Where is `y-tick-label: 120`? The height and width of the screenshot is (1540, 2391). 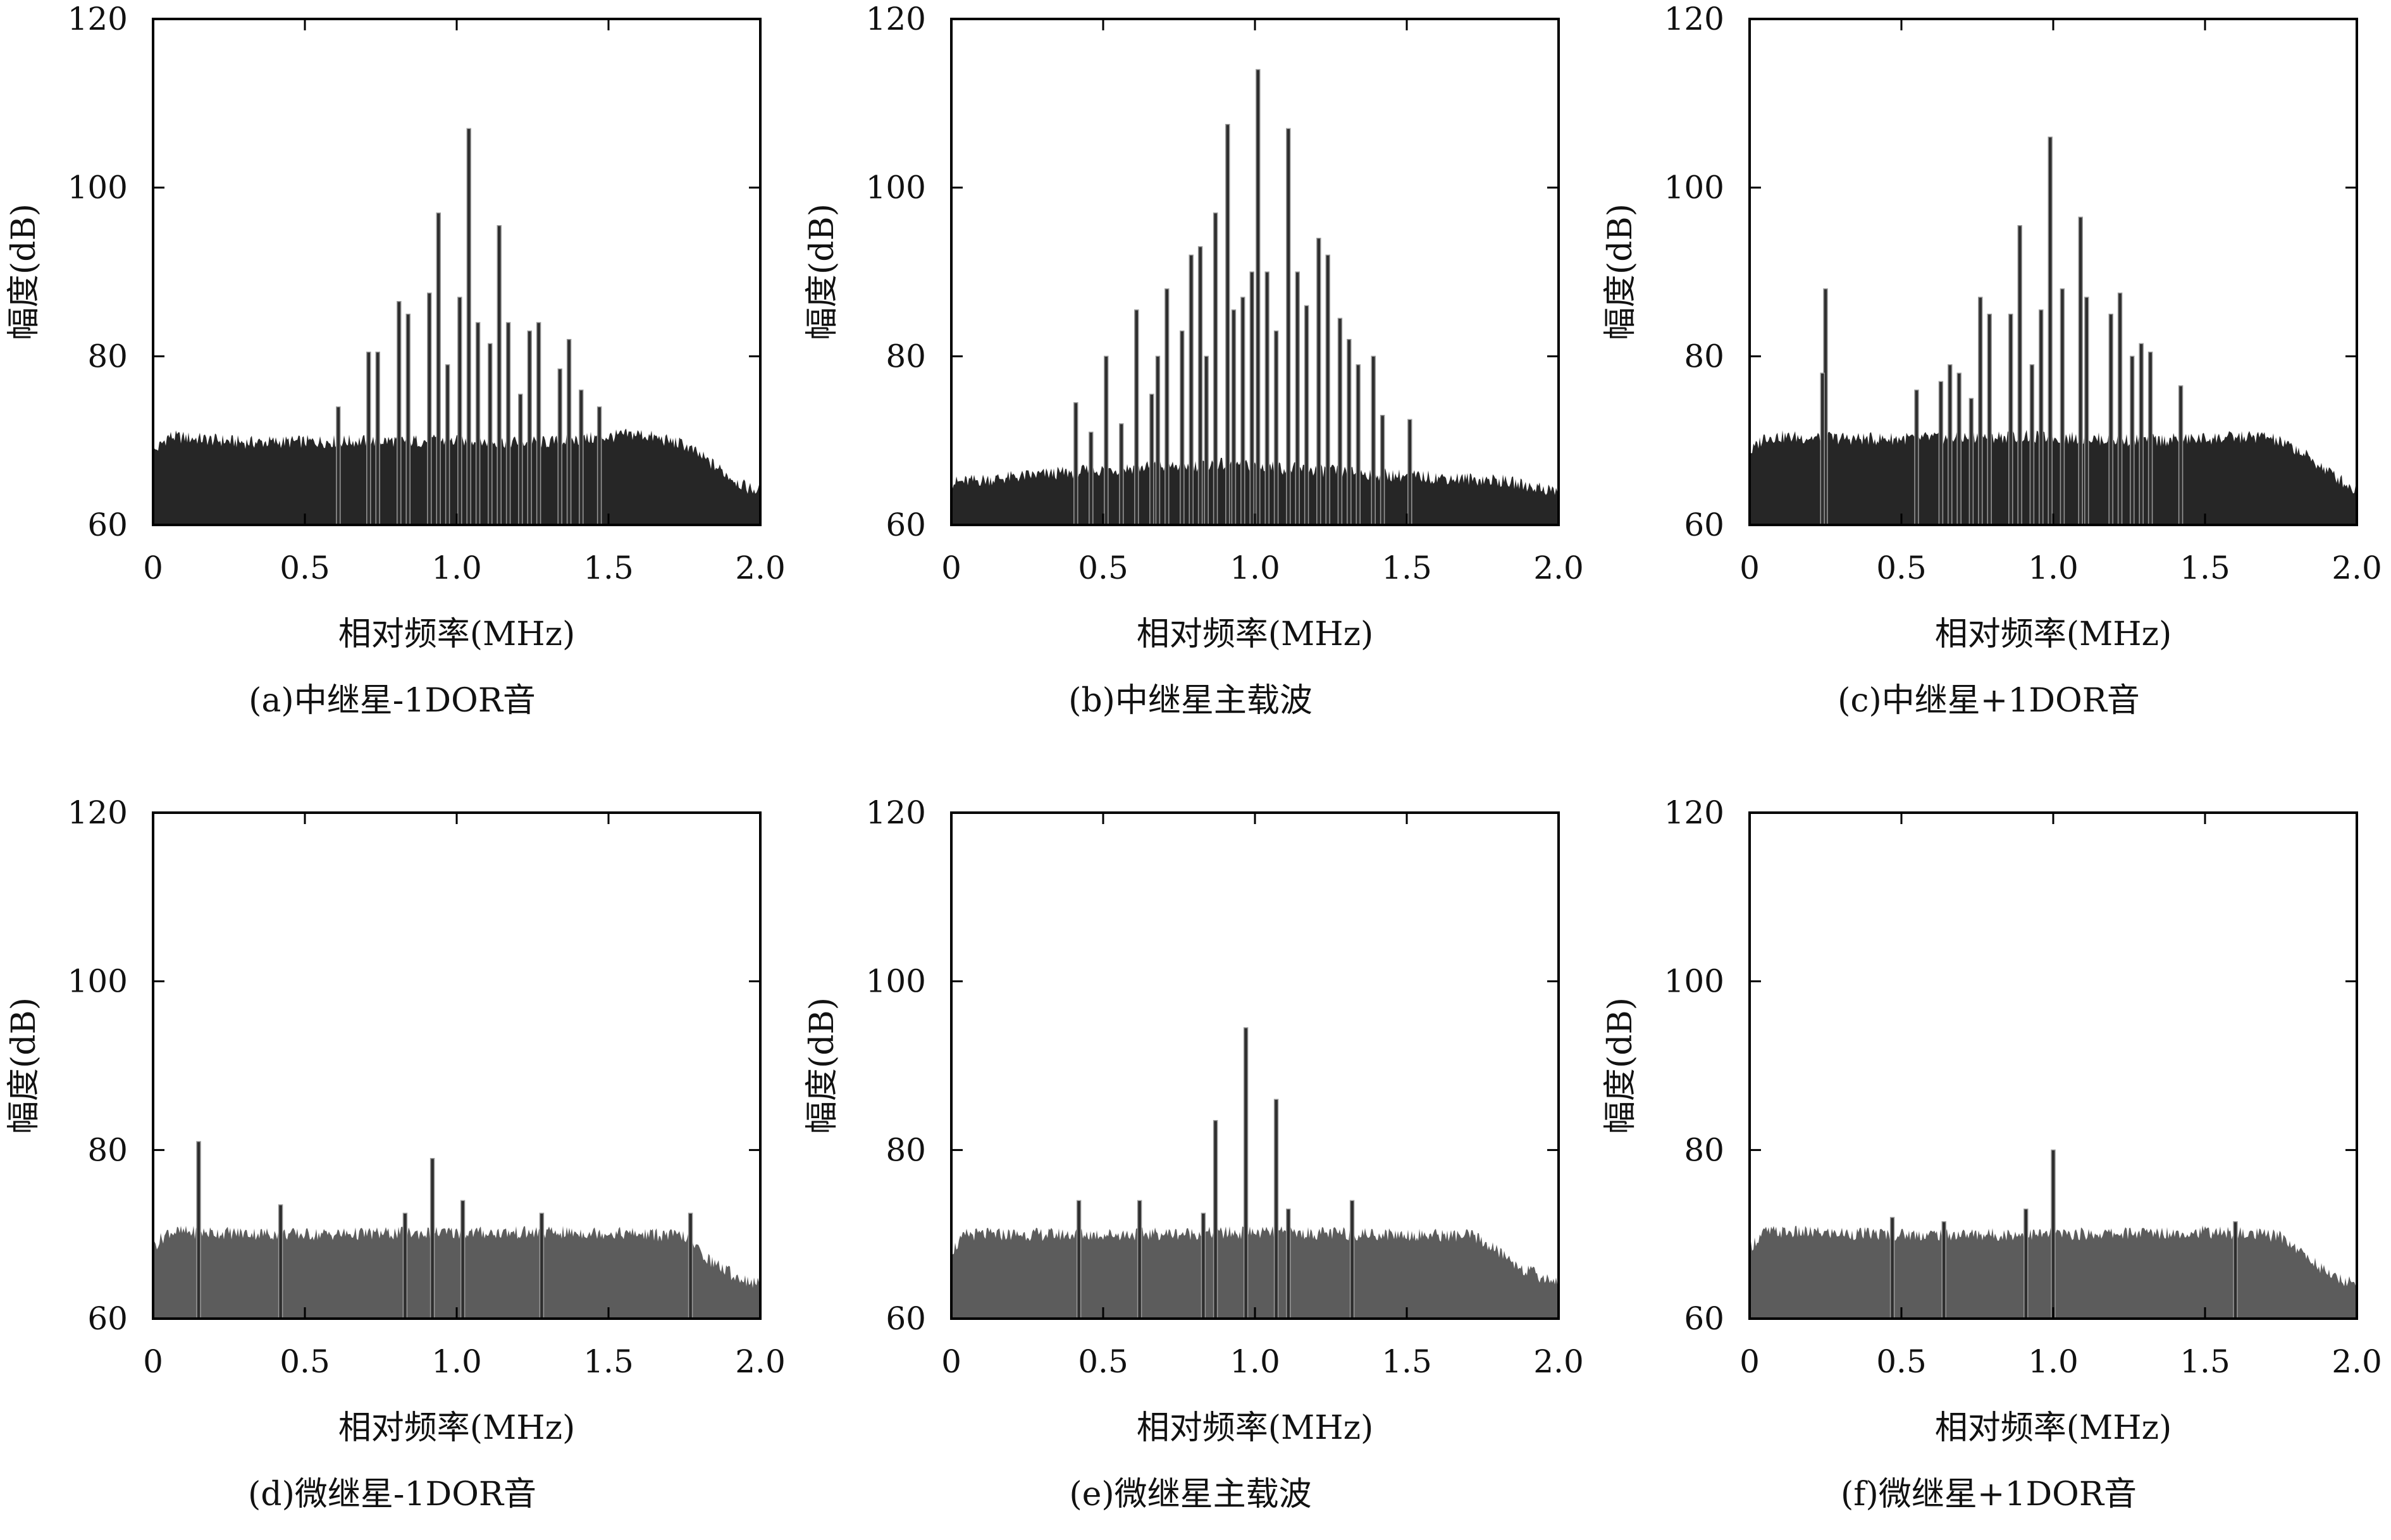 y-tick-label: 120 is located at coordinates (1694, 19).